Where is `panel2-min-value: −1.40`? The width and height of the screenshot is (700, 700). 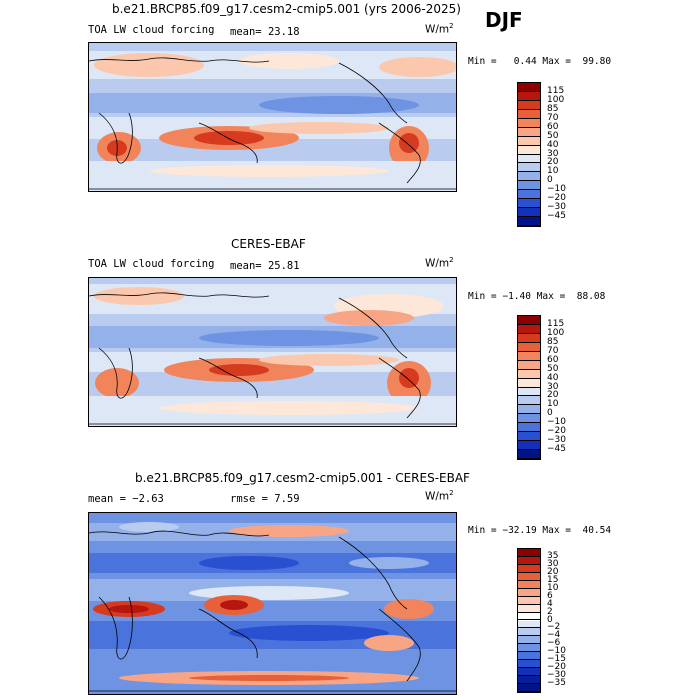 panel2-min-value: −1.40 is located at coordinates (516, 296).